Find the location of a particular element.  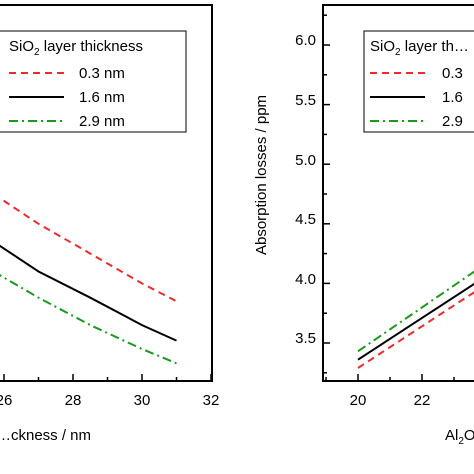

right-legend-entry-2-9: 2.9 is located at coordinates (452, 121).